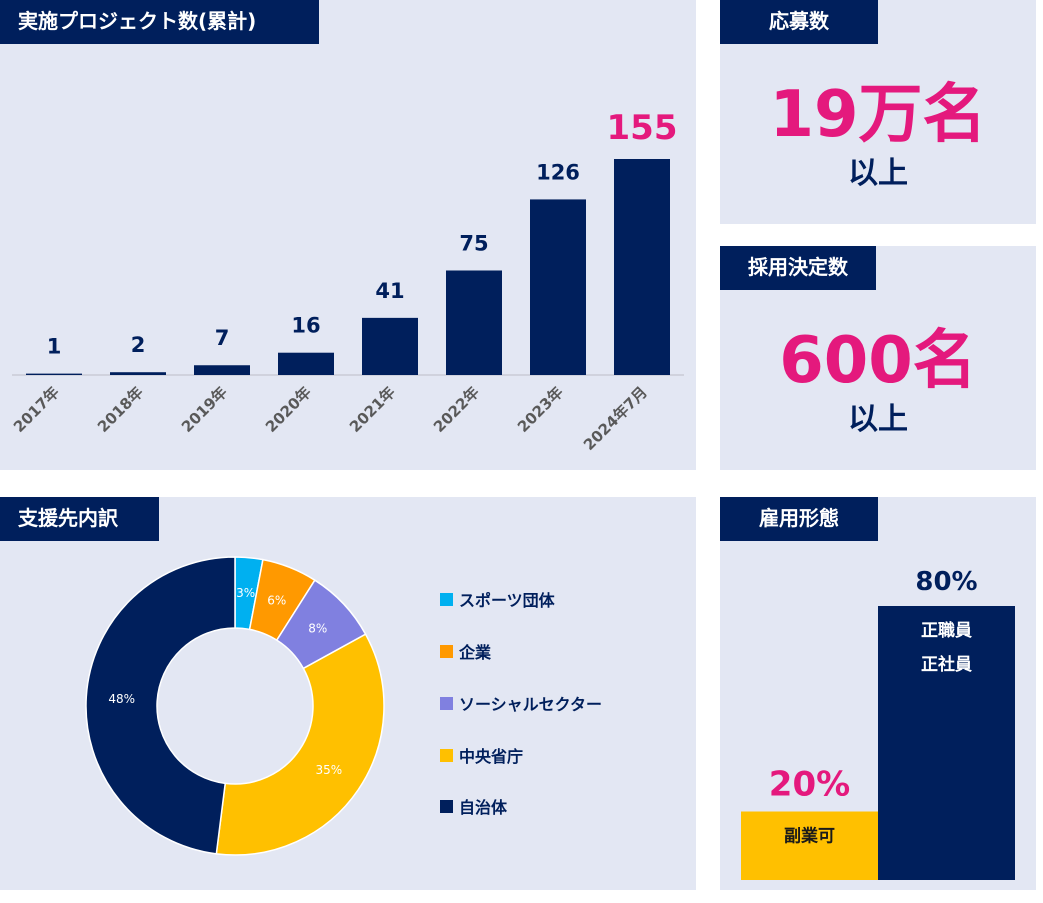  I want to click on tick-label: 2021年, so click(372, 409).